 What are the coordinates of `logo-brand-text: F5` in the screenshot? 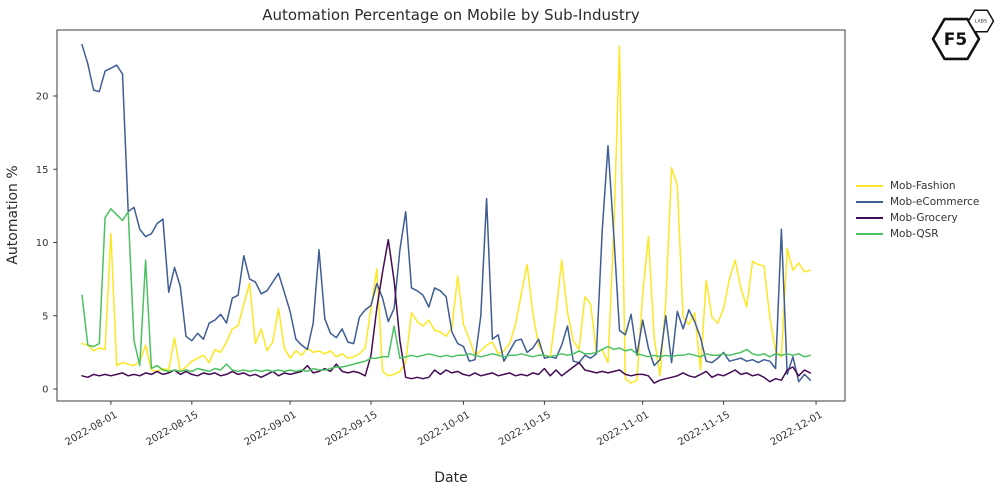 It's located at (955, 40).